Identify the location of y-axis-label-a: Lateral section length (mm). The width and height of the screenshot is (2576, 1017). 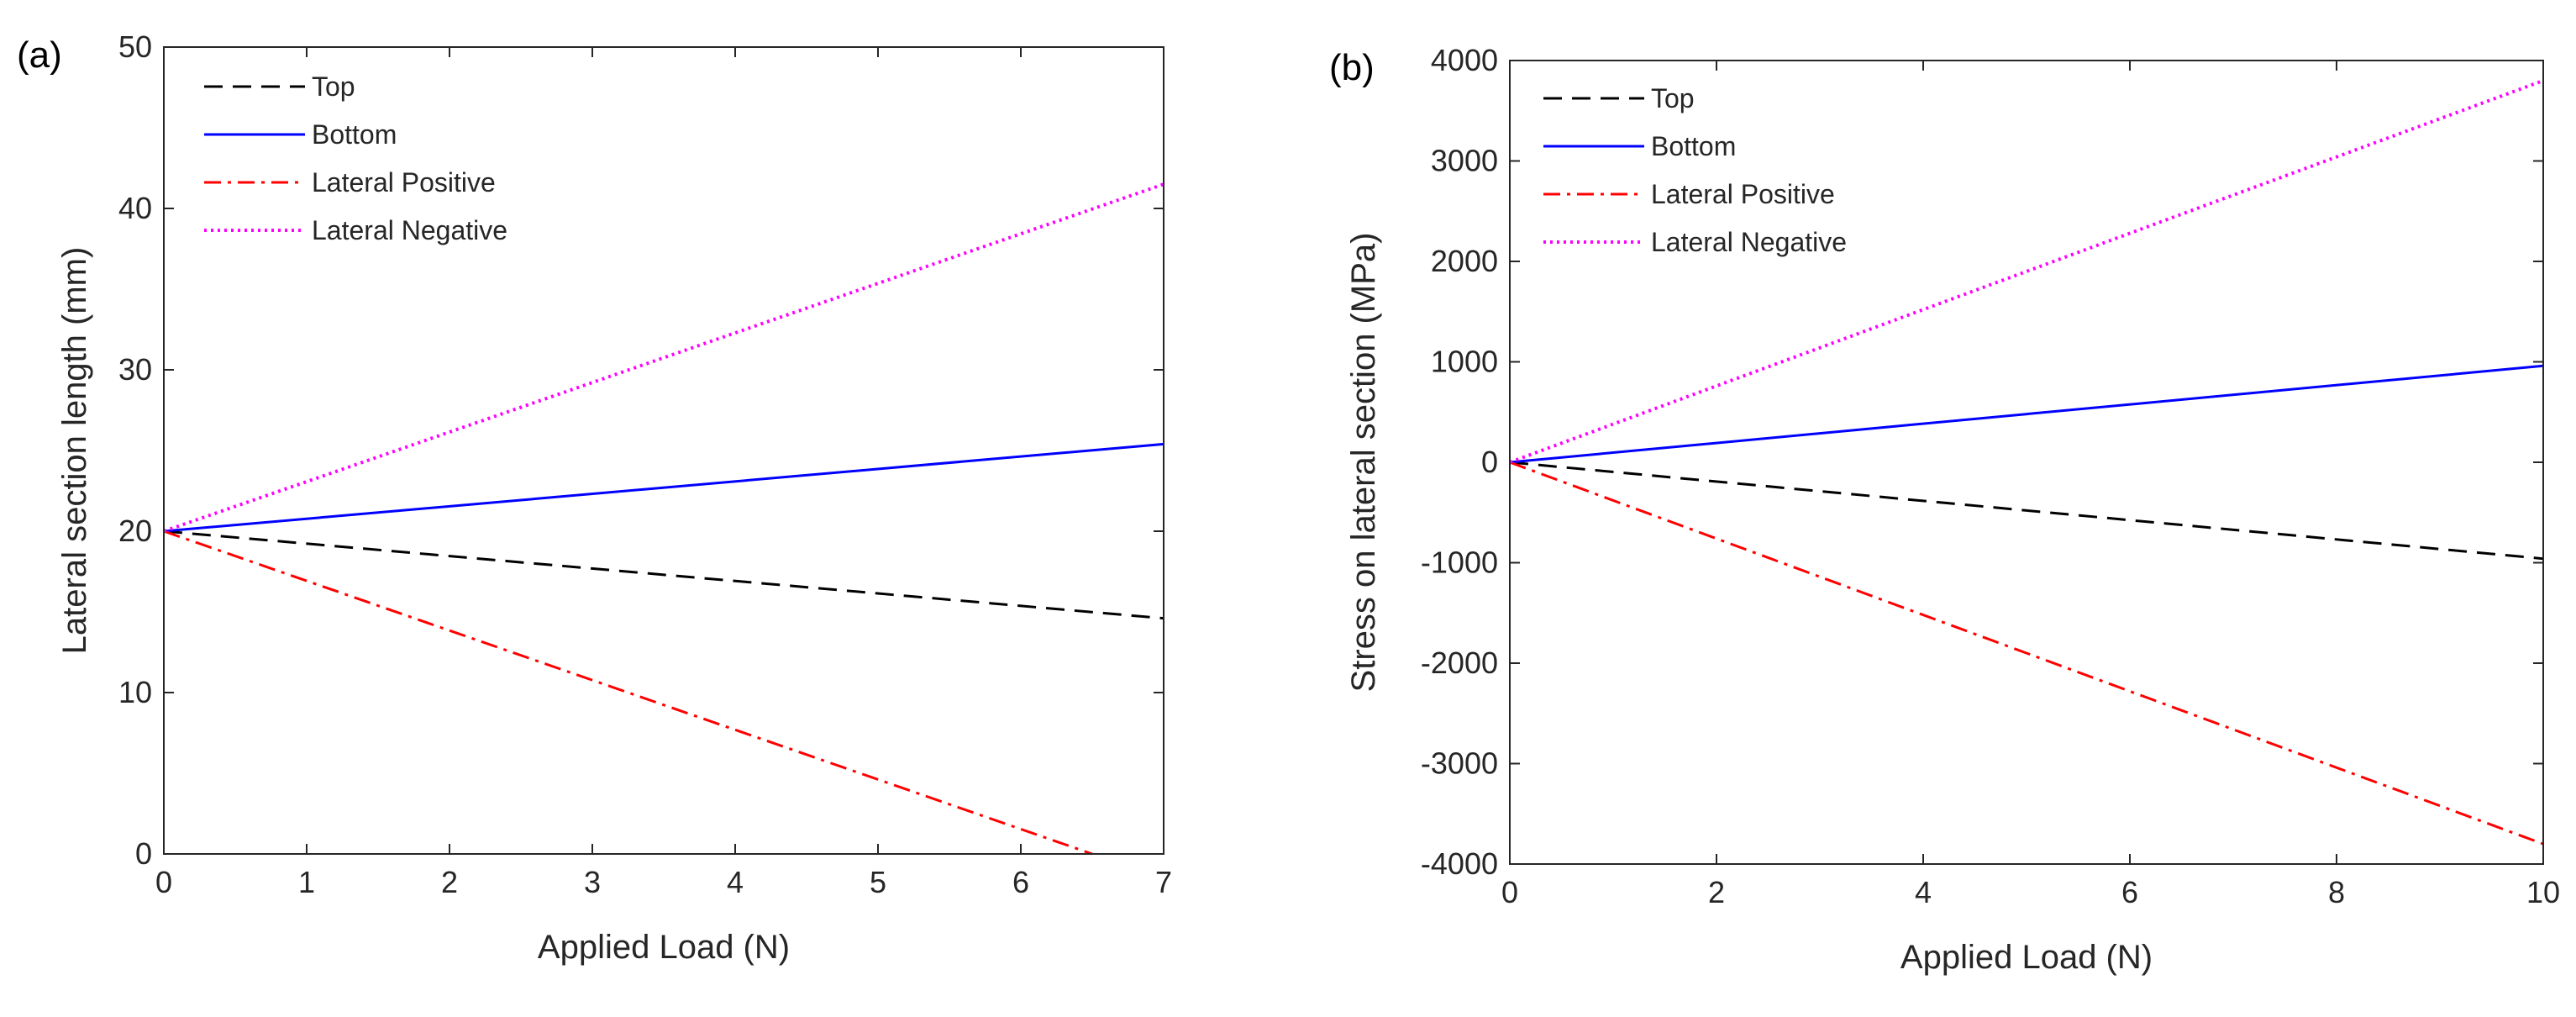
(74, 451).